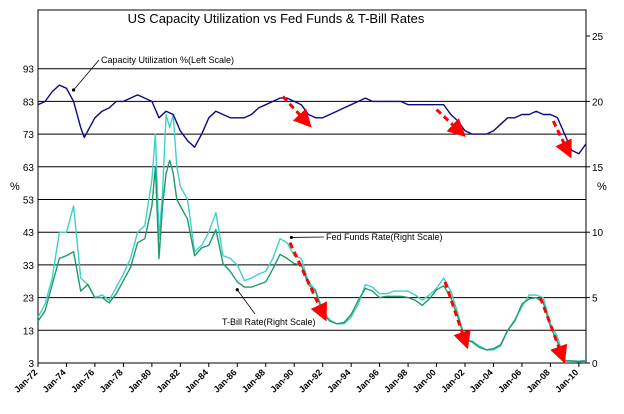 The image size is (624, 414). What do you see at coordinates (15, 187) in the screenshot?
I see `left-axis-label: %` at bounding box center [15, 187].